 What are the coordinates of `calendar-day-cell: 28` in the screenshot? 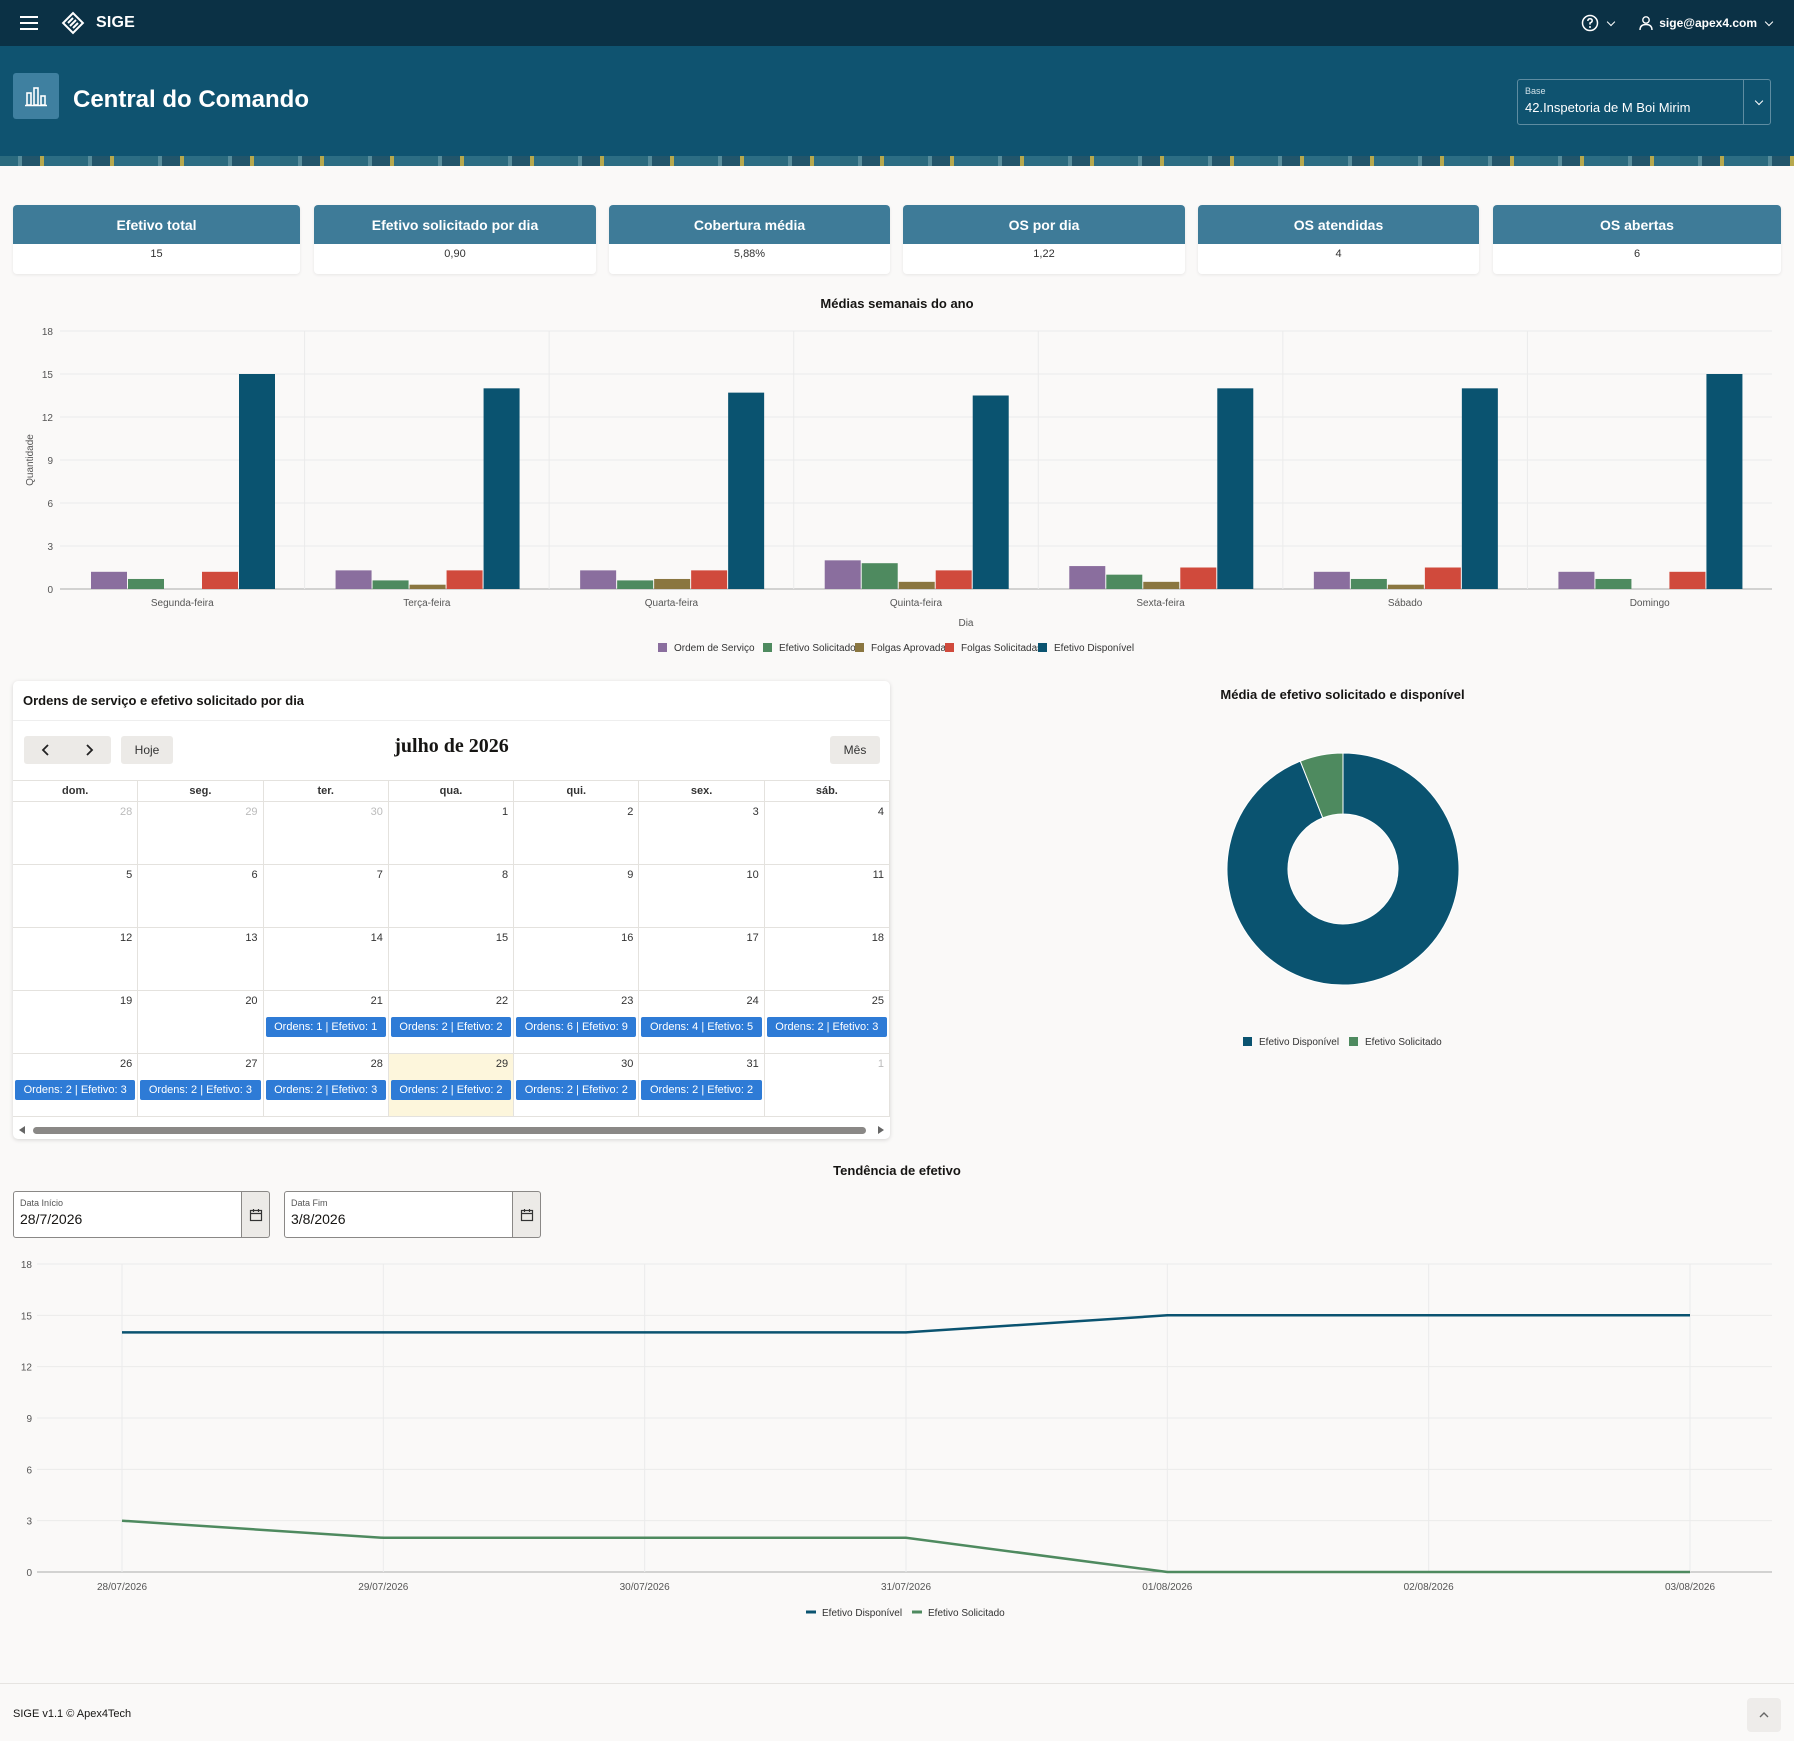 It's located at (76, 833).